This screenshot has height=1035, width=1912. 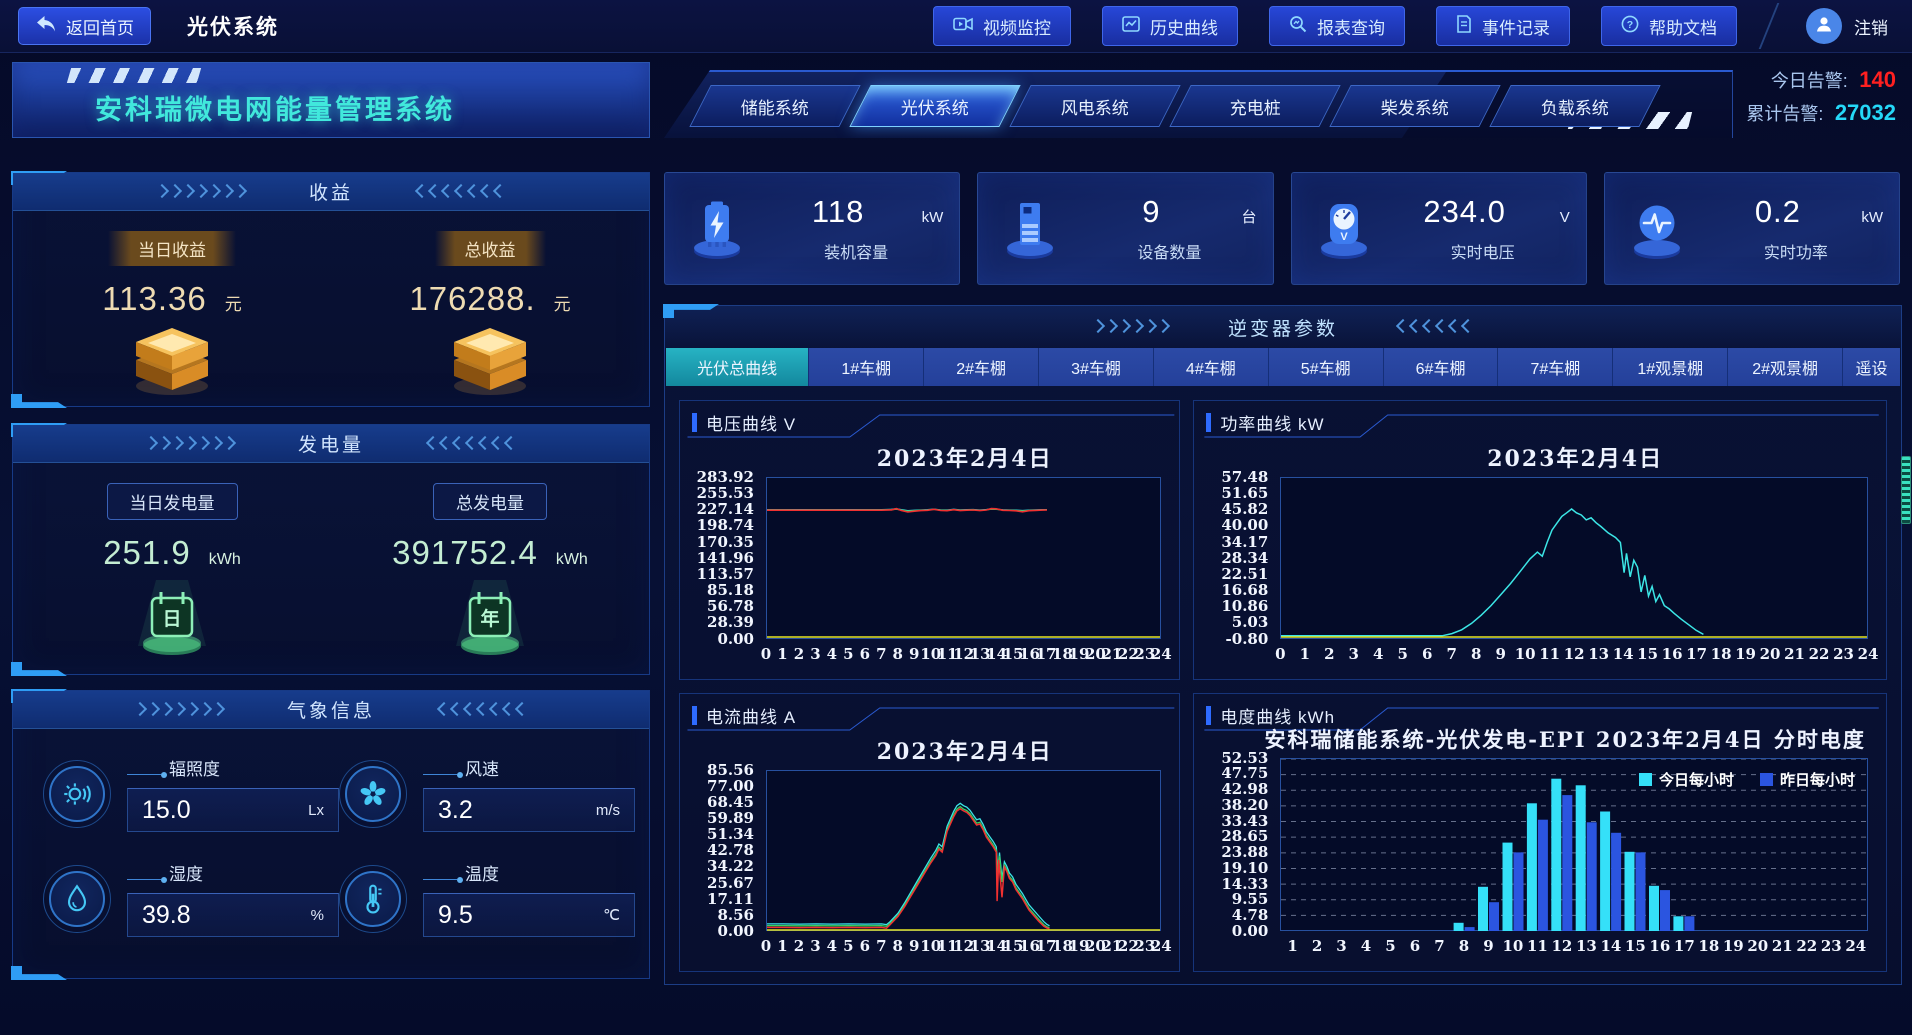 I want to click on energy-x-axis: 1 2 3 4 5 6 7 8 9 10 11 12 13 14 15 16 17 18 19 20 21 22 23 24, so click(x=1574, y=949).